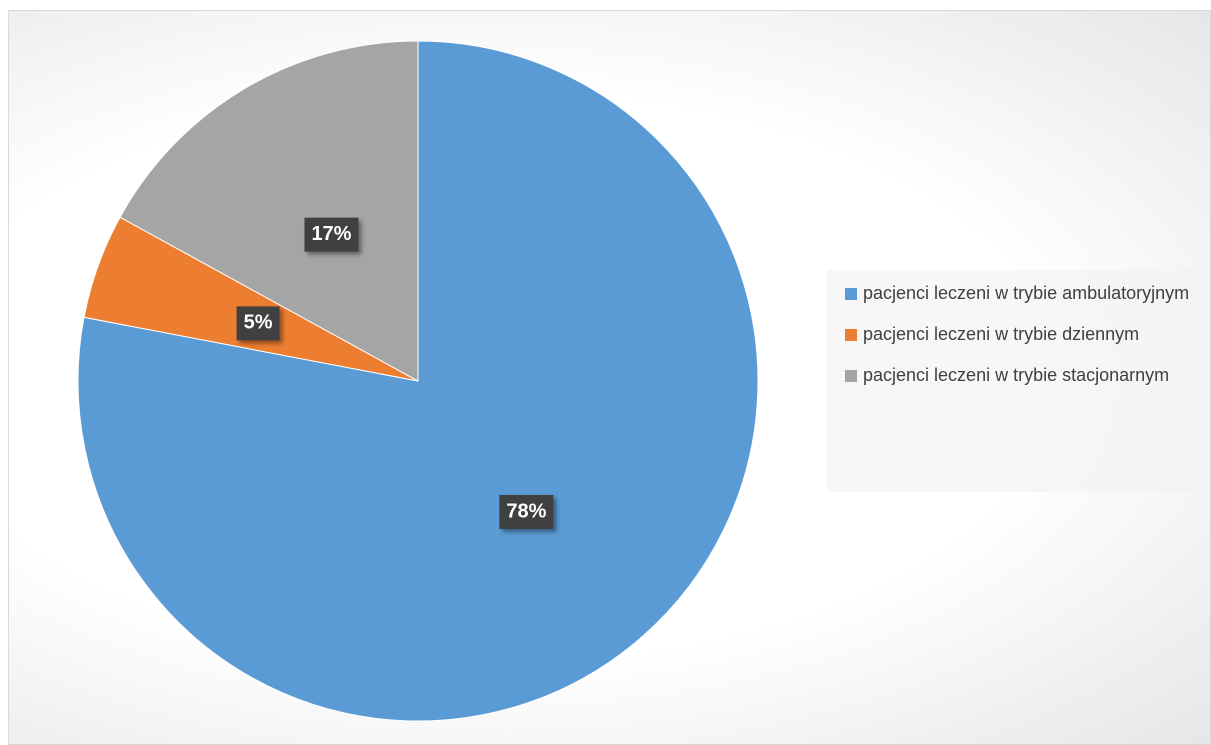  I want to click on legend-item: pacjenci leczeni w trybie stacjonarnym, so click(1023, 375).